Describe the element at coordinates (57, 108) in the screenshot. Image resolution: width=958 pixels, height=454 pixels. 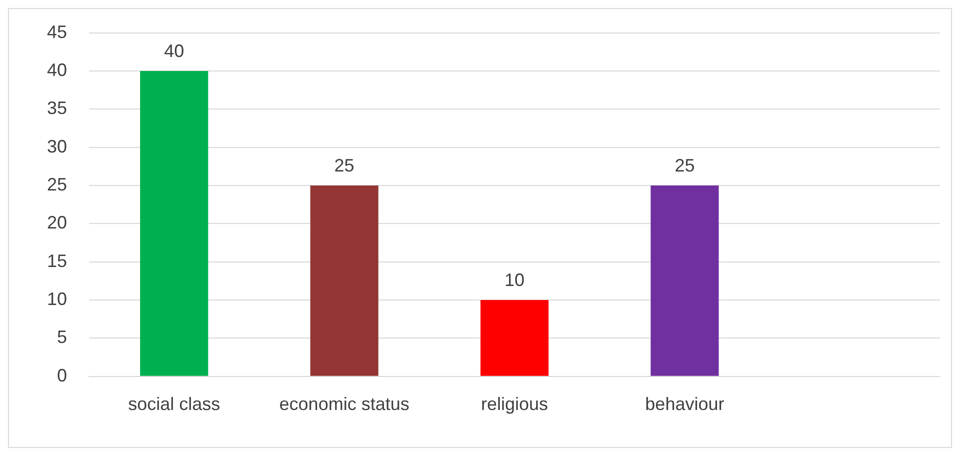
I see `y-tick-label: 35` at that location.